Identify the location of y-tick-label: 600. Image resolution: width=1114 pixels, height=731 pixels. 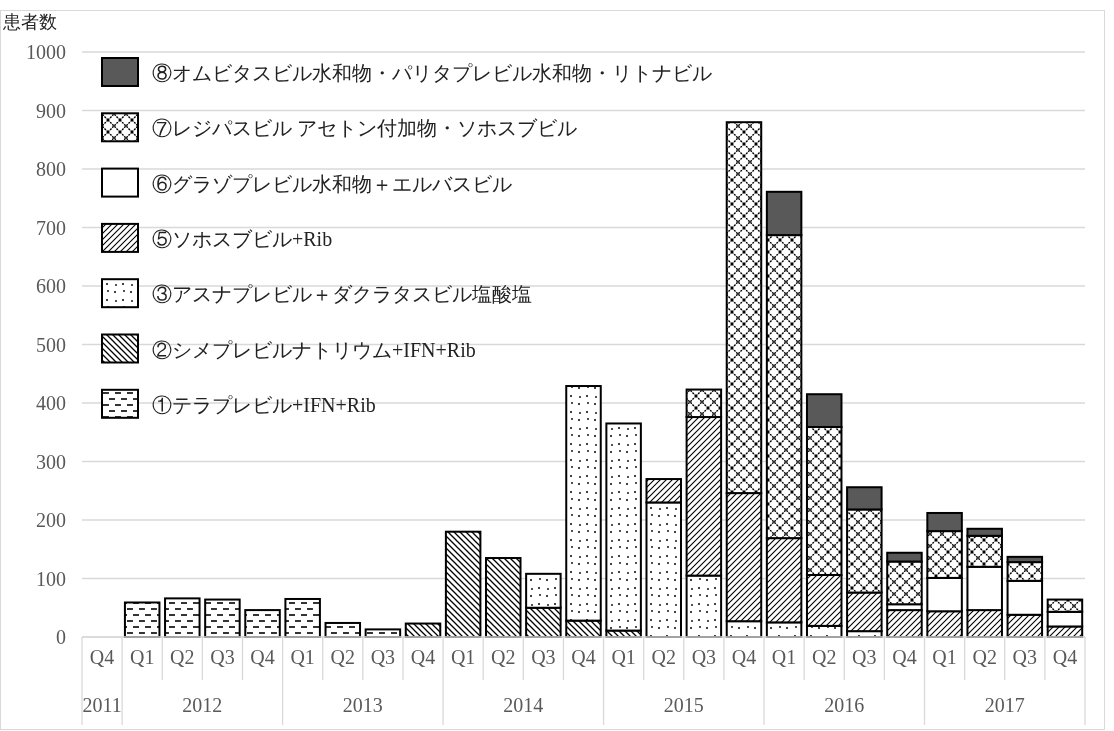
(51, 286).